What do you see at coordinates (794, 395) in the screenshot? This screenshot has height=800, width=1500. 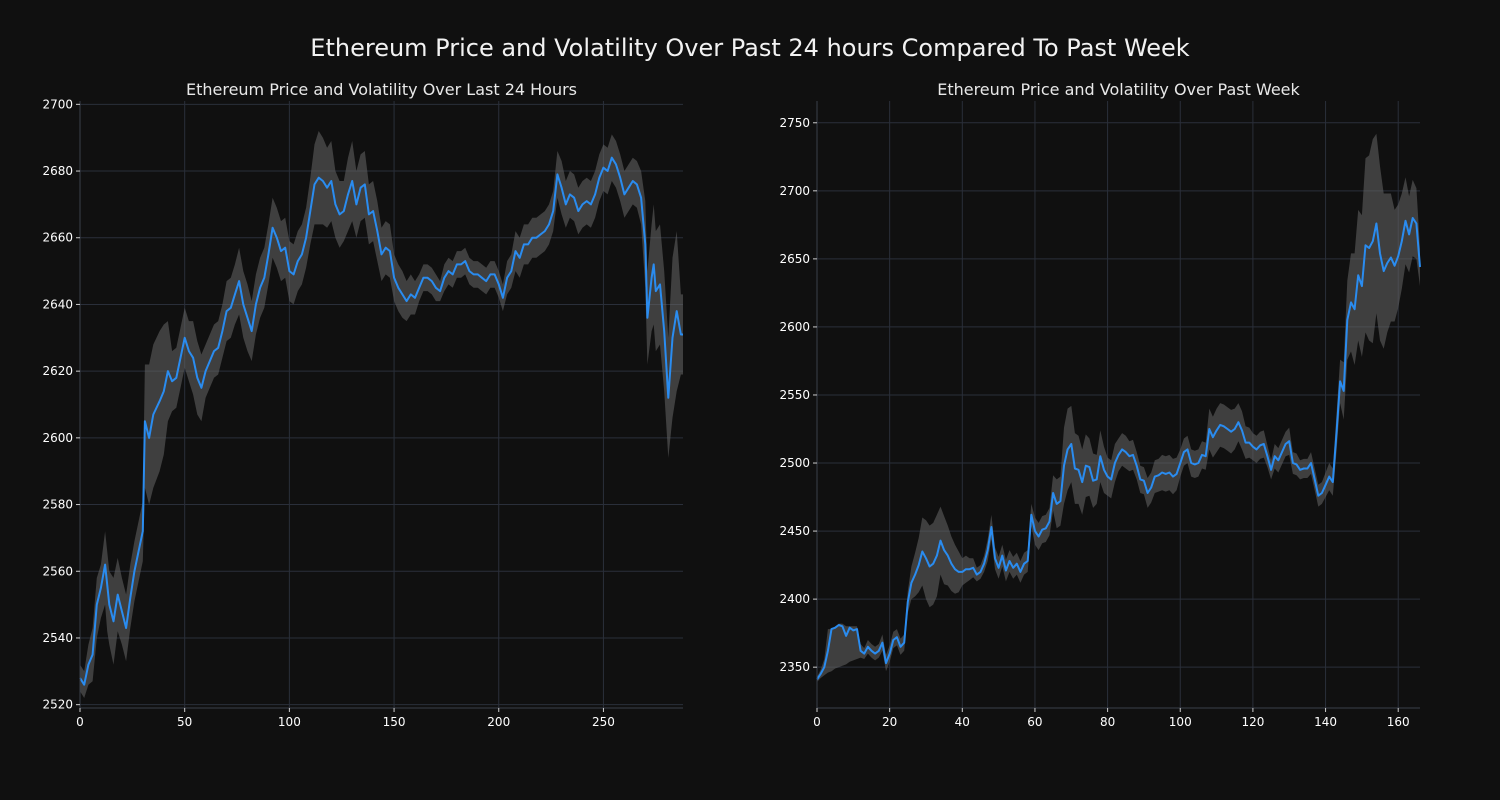 I see `chart-week-ytick-label-4: 2550` at bounding box center [794, 395].